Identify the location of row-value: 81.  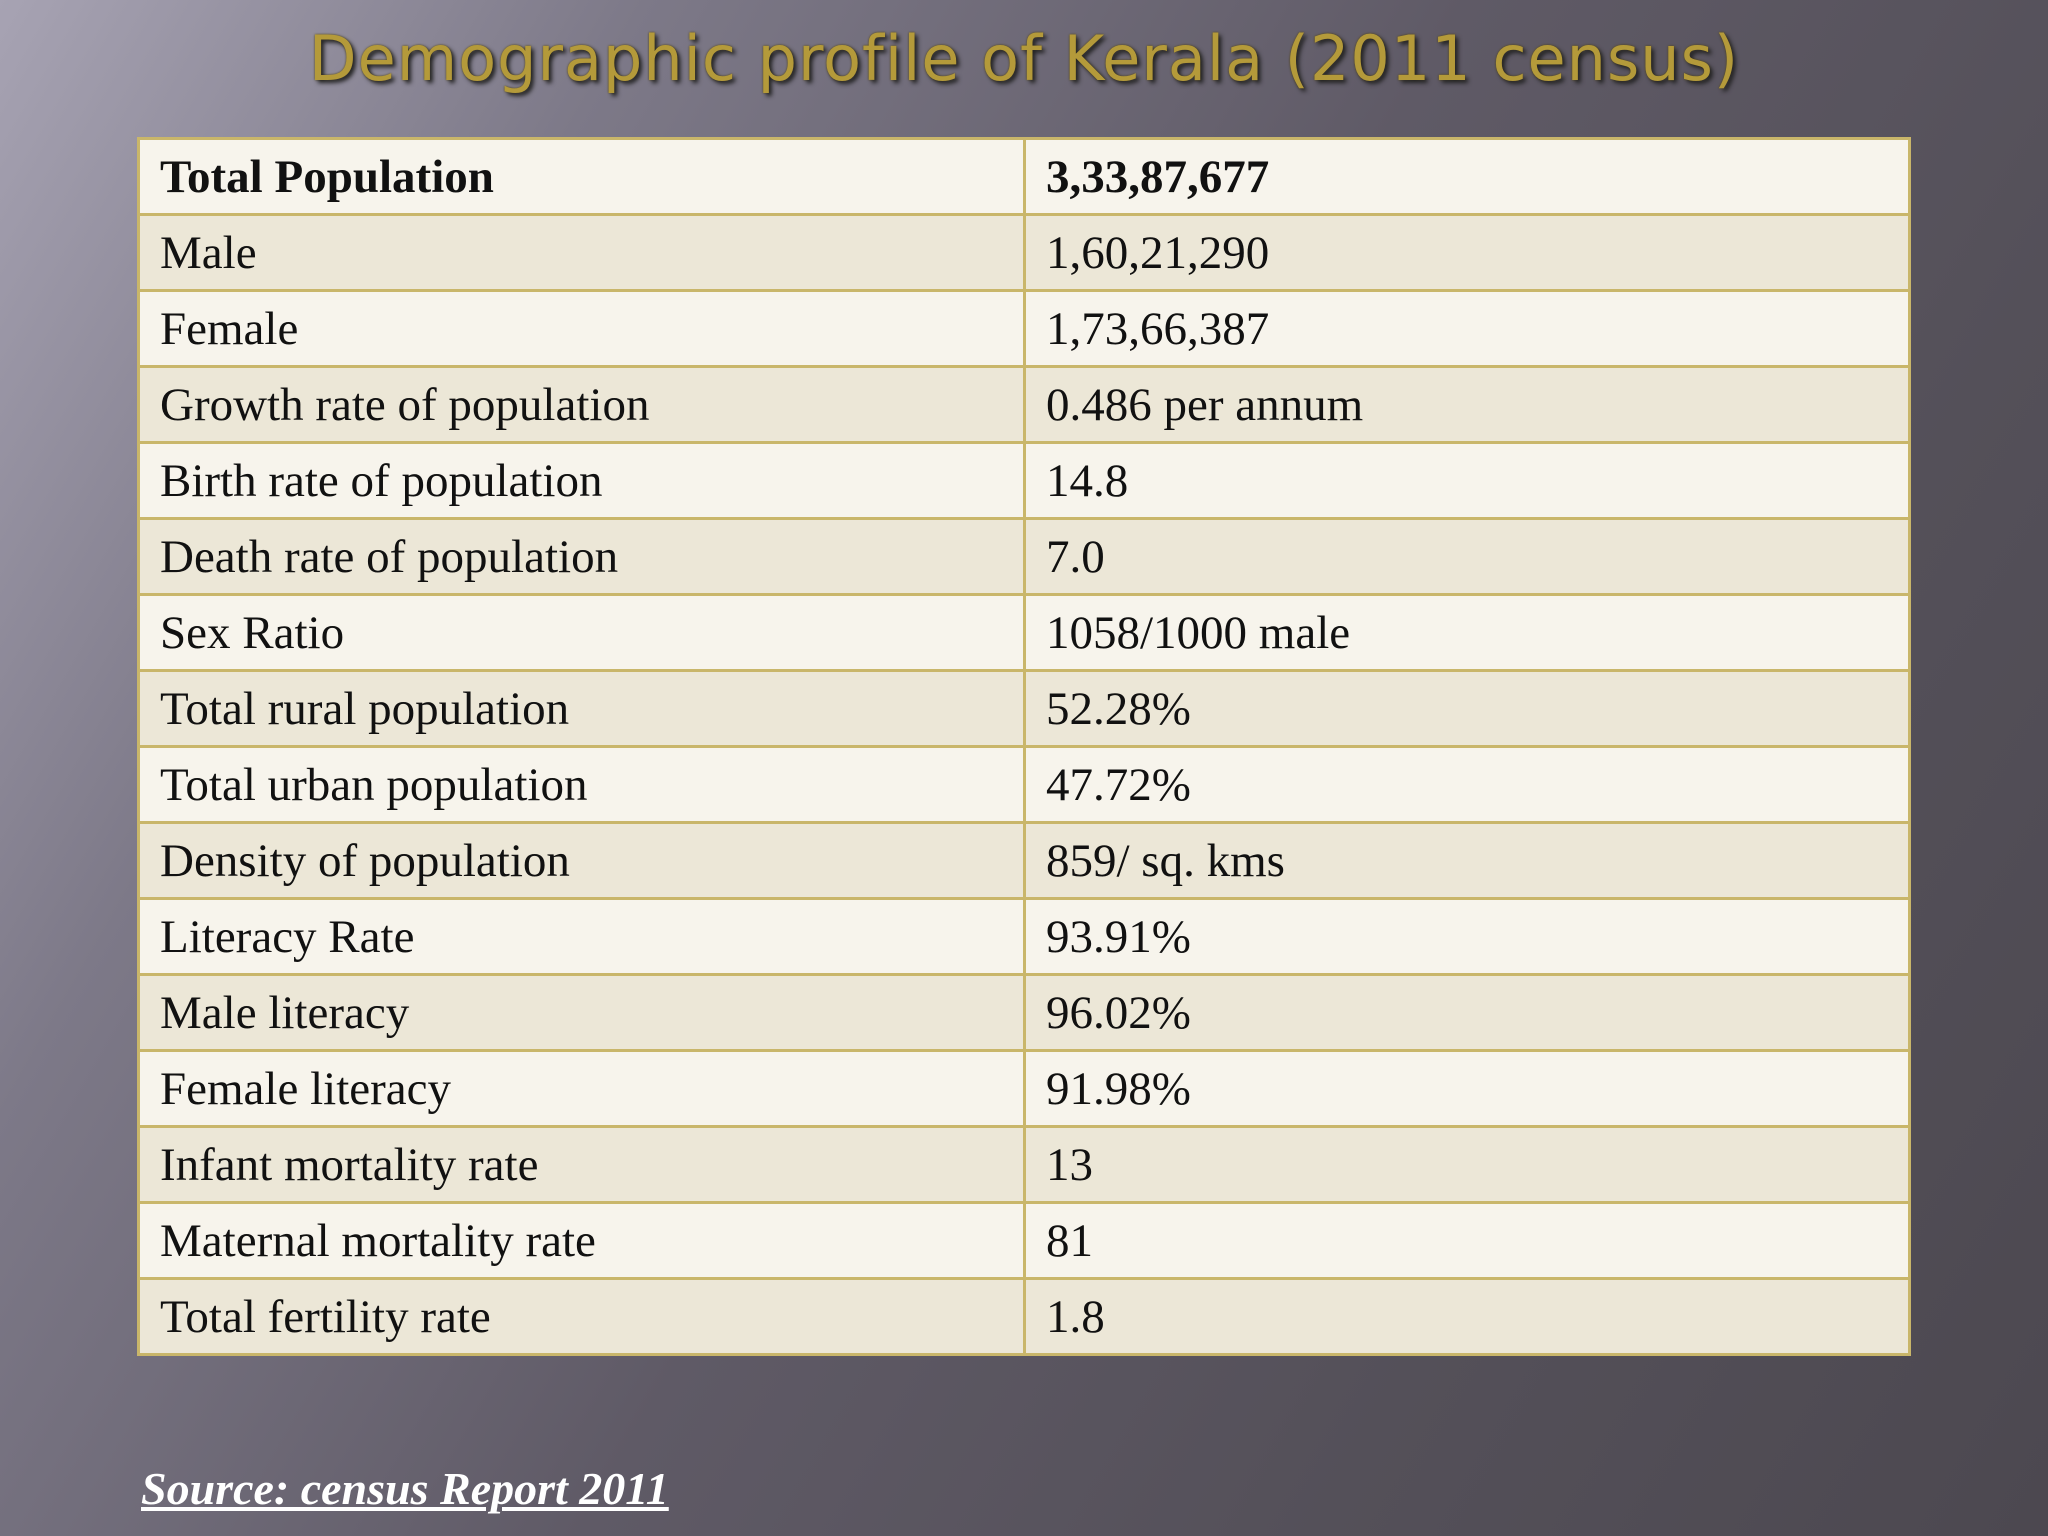
(1467, 1240).